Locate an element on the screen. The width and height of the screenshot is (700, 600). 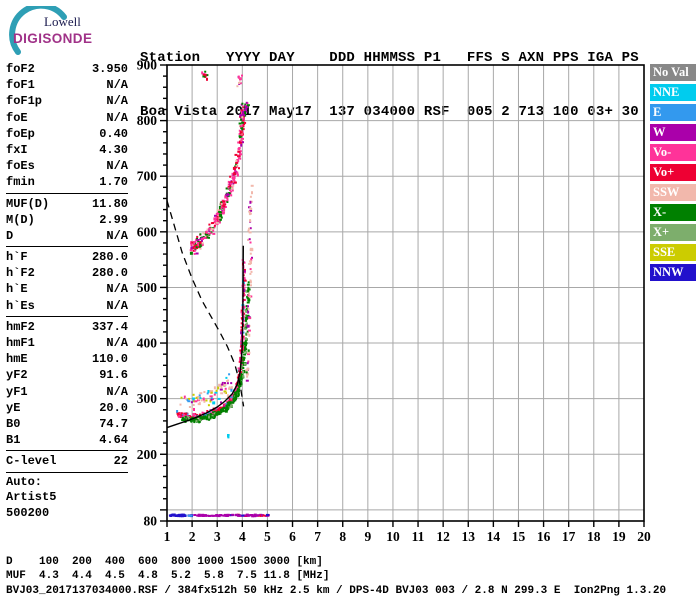
param-value: 22 is located at coordinates (120, 461).